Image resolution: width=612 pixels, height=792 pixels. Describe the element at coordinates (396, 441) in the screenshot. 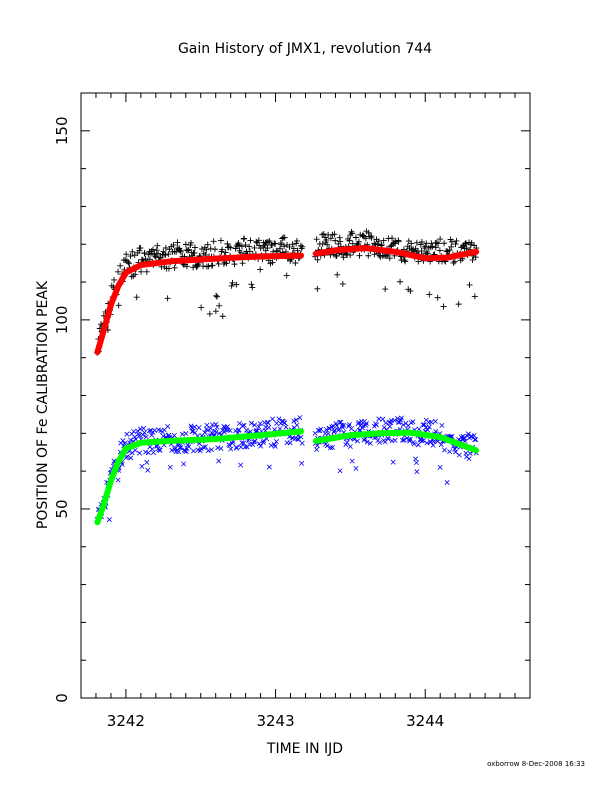

I see `green-fit-line` at that location.